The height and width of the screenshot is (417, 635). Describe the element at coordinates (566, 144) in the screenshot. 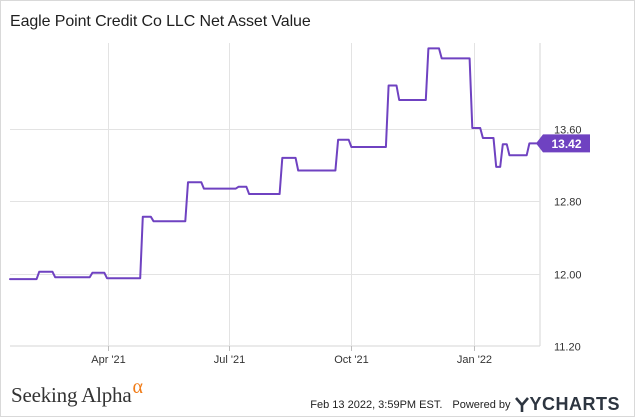

I see `last-value-label: 13.42` at that location.